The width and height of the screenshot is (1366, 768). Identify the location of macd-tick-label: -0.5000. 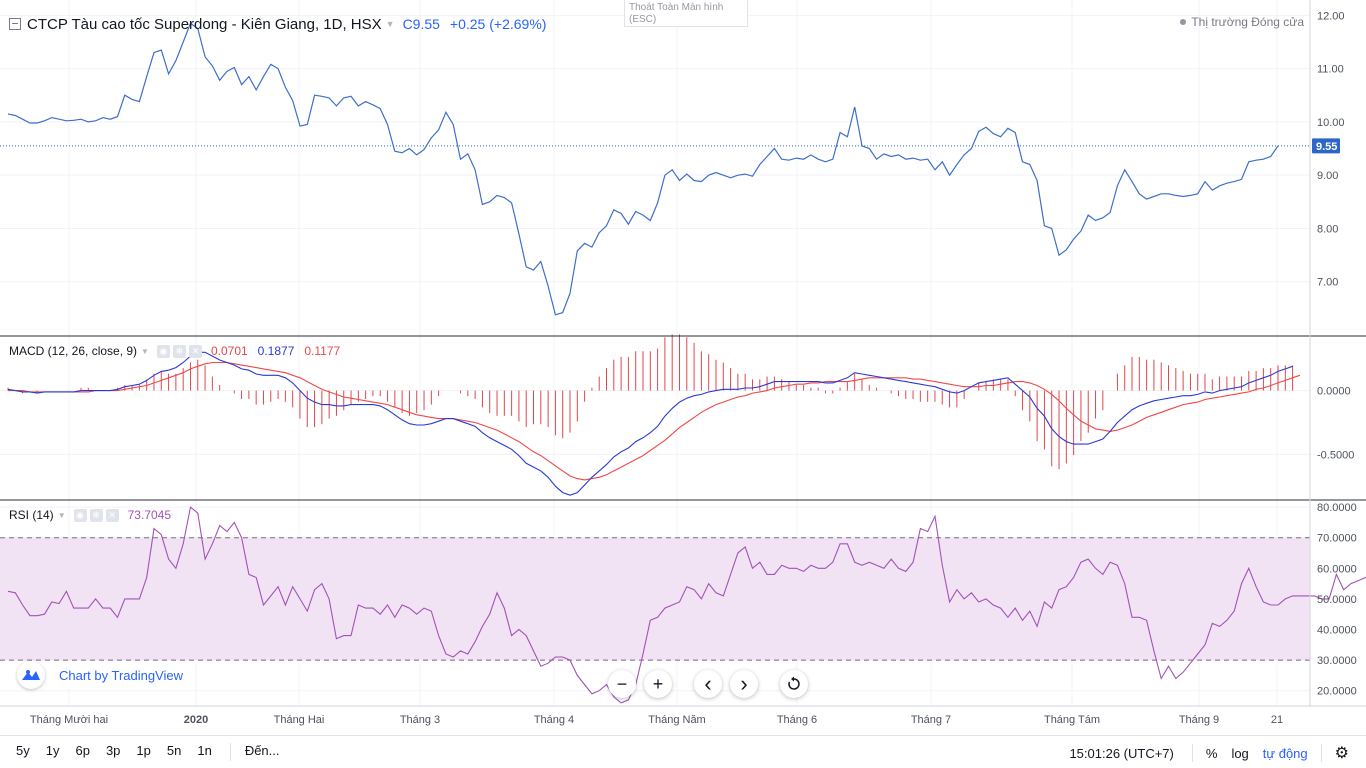
(1335, 455).